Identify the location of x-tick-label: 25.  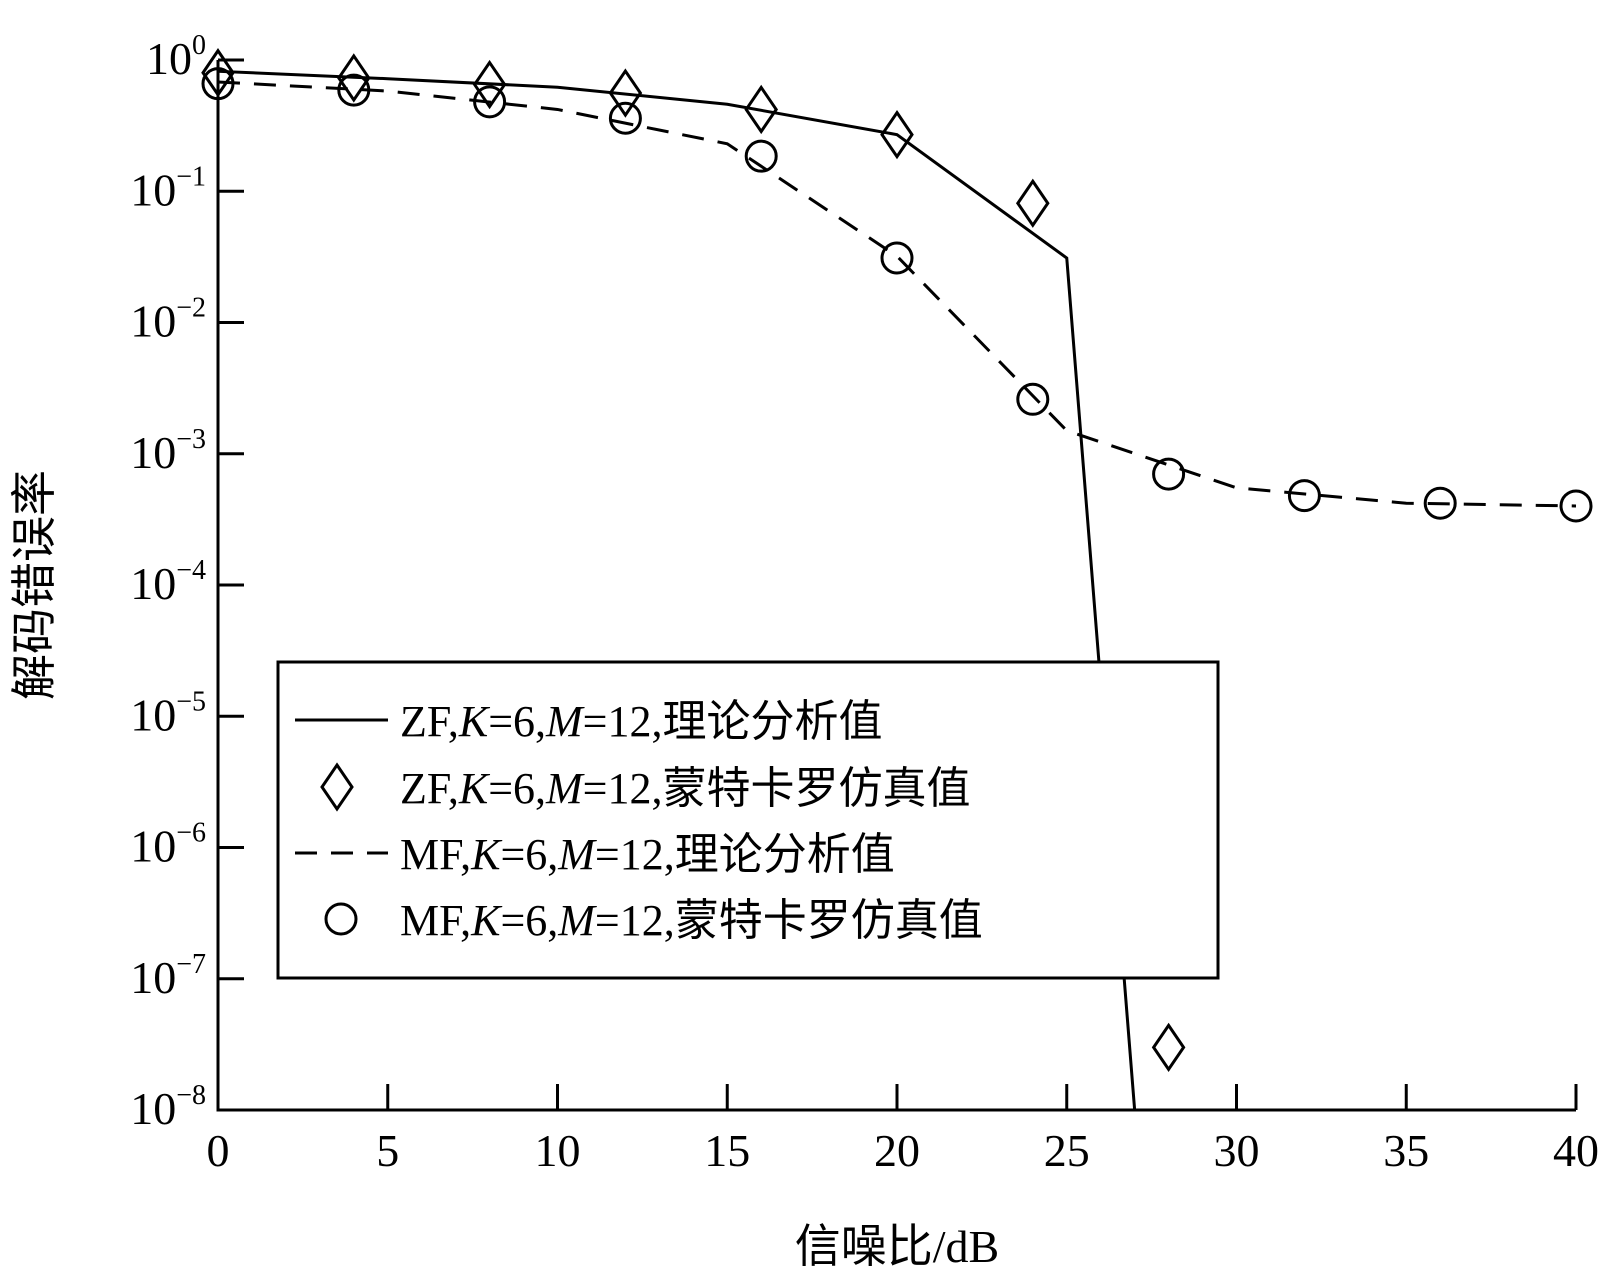
(1067, 1150).